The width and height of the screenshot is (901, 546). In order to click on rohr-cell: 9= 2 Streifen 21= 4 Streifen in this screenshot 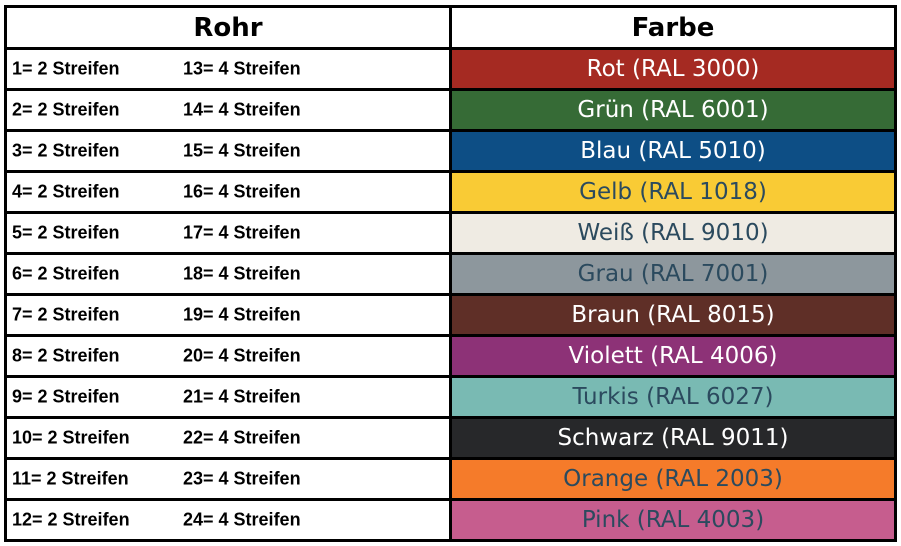, I will do `click(228, 397)`.